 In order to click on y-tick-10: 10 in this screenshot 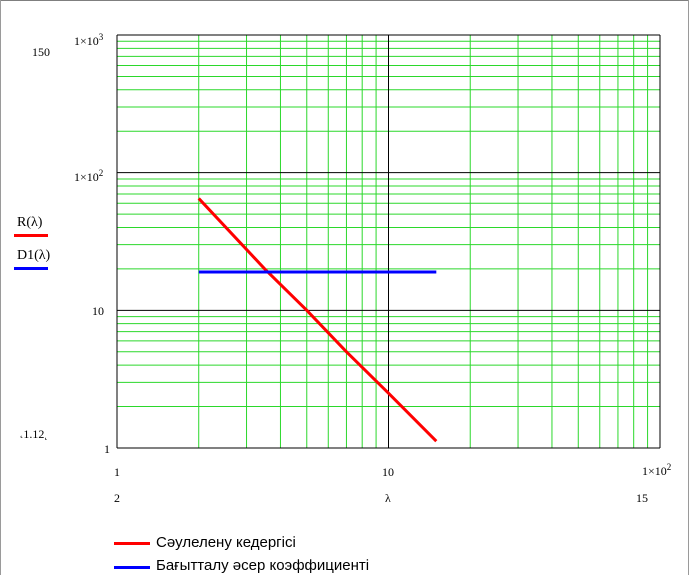, I will do `click(98, 311)`.